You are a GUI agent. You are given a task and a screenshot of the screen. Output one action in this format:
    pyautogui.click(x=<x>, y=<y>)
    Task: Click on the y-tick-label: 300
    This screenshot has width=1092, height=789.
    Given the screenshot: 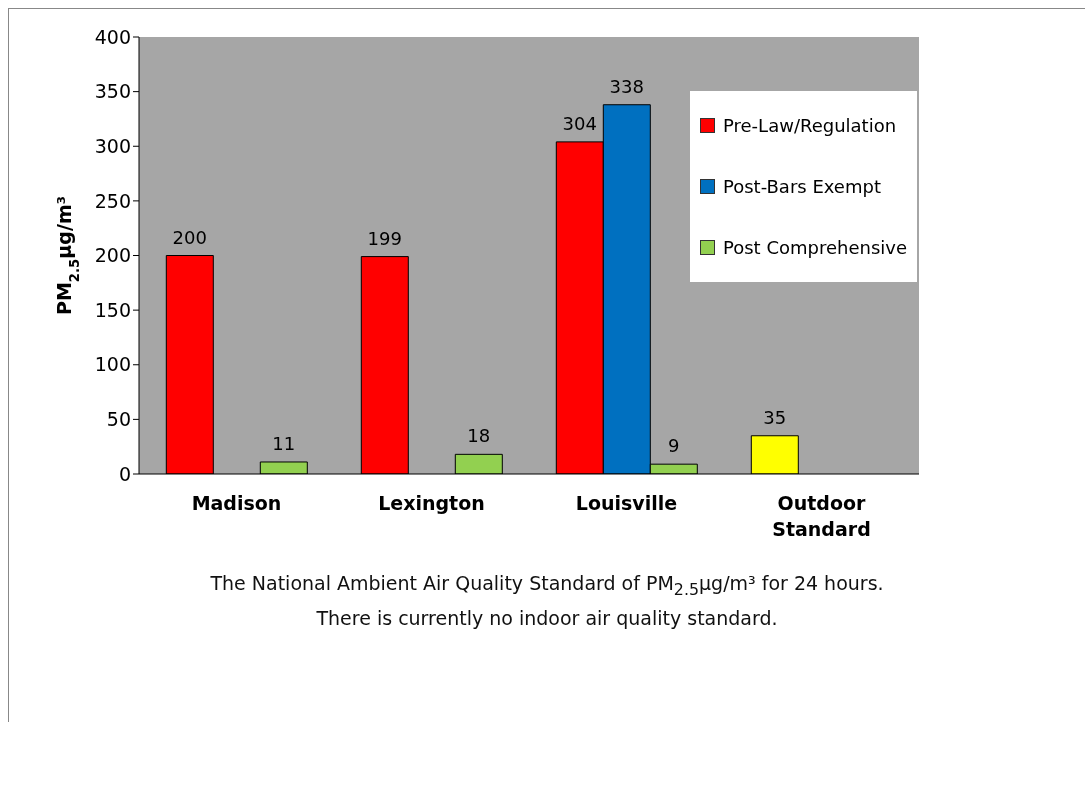 What is the action you would take?
    pyautogui.click(x=112, y=145)
    